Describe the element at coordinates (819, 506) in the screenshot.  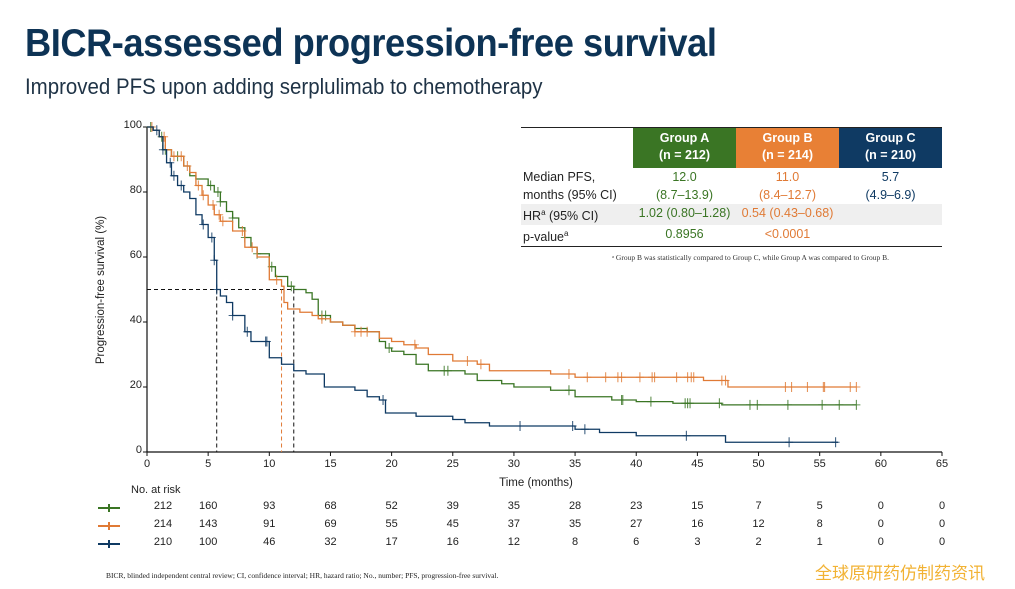
I see `risk-cell: 5` at that location.